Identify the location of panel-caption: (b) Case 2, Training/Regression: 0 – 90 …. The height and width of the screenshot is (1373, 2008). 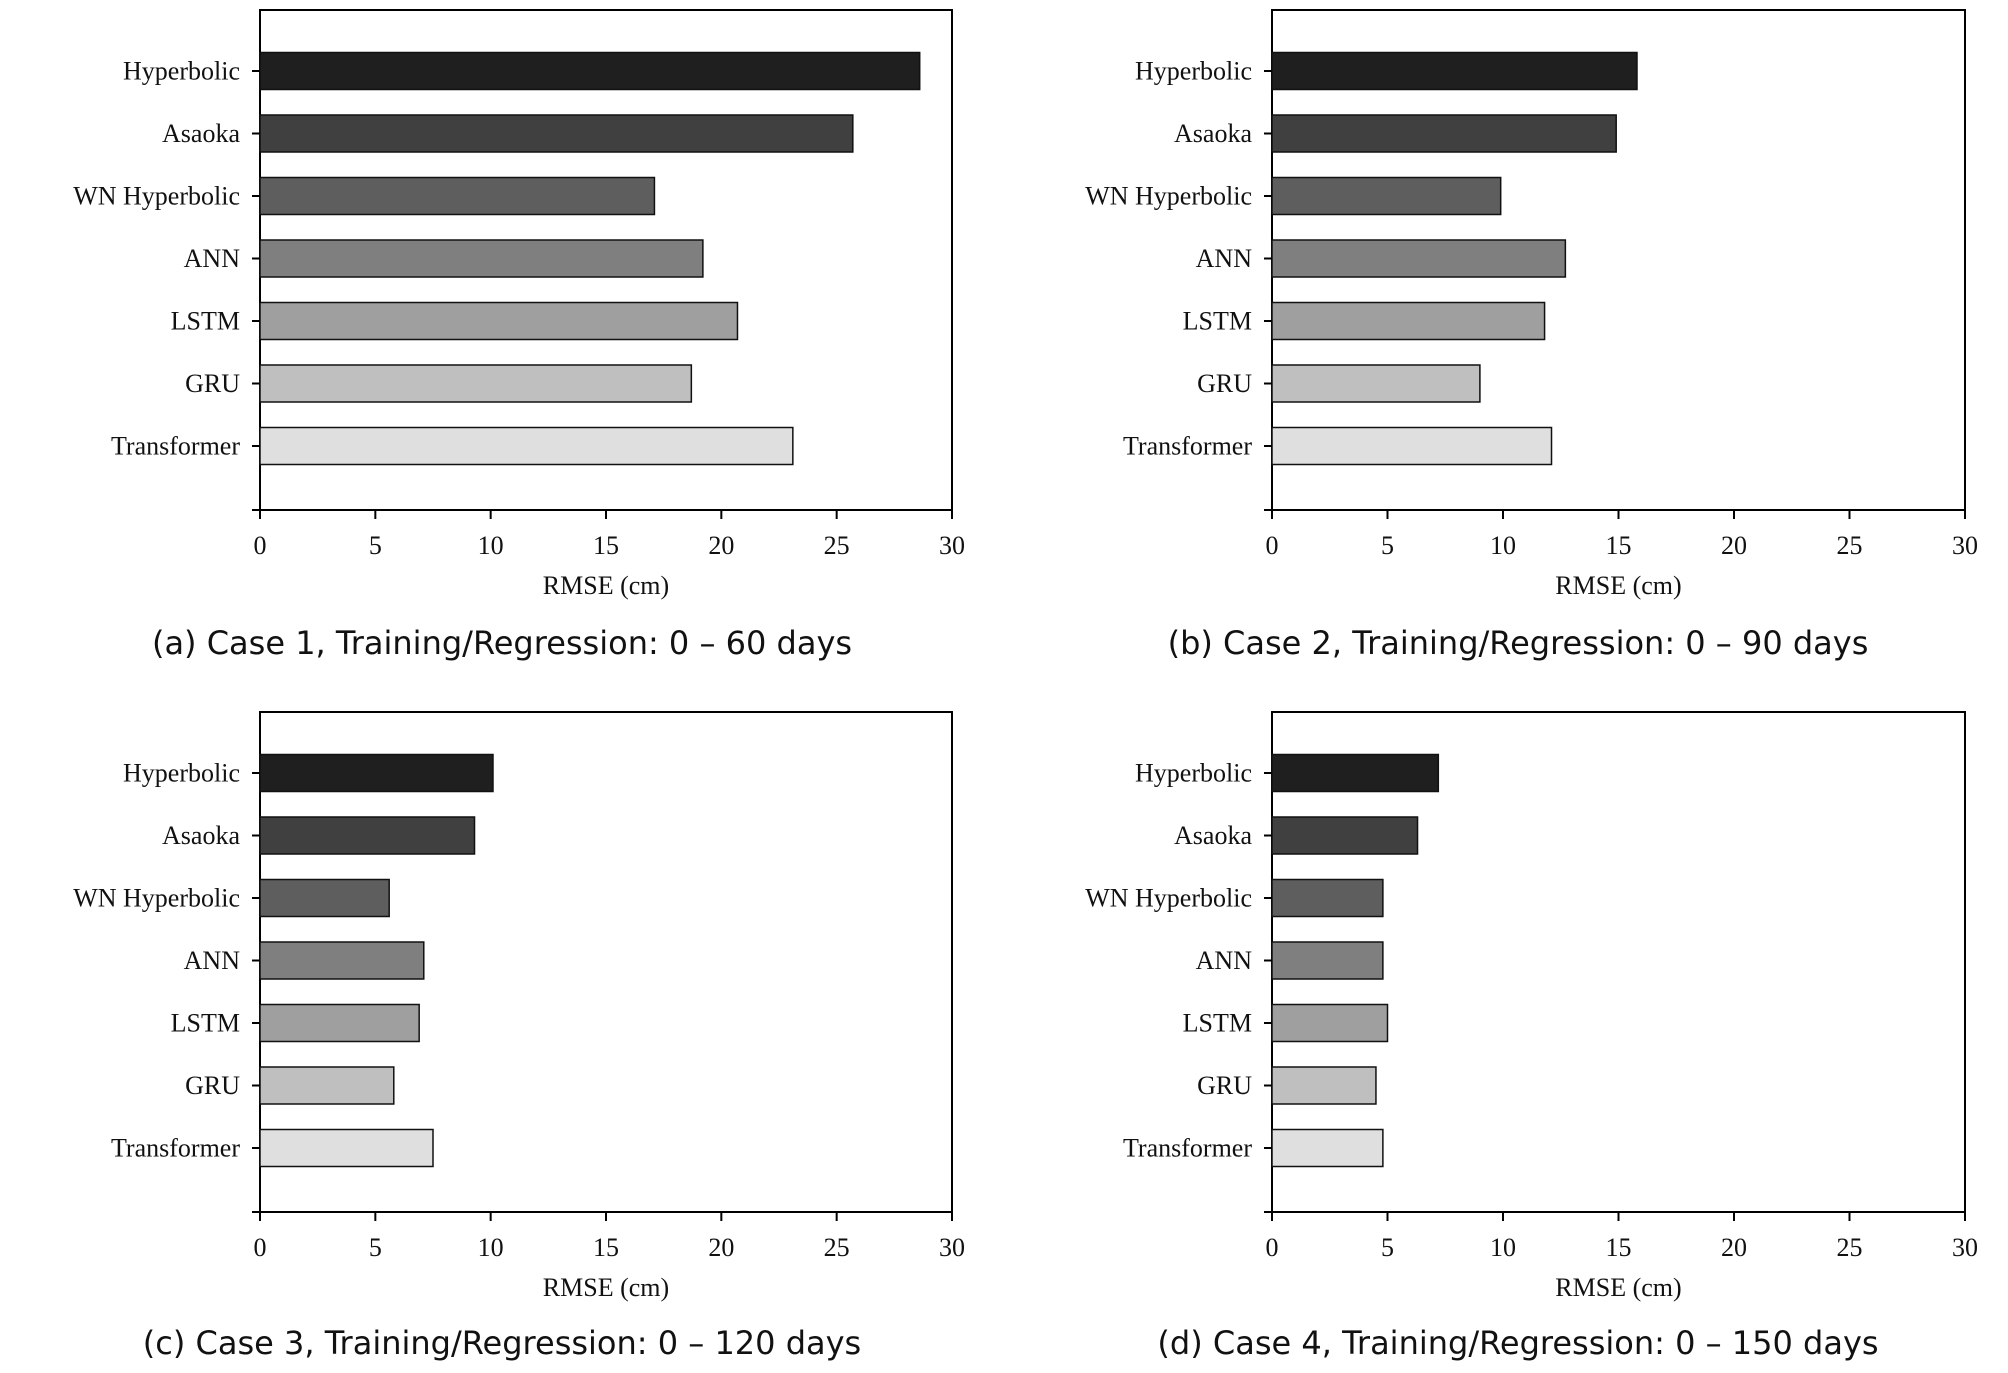
(1518, 643).